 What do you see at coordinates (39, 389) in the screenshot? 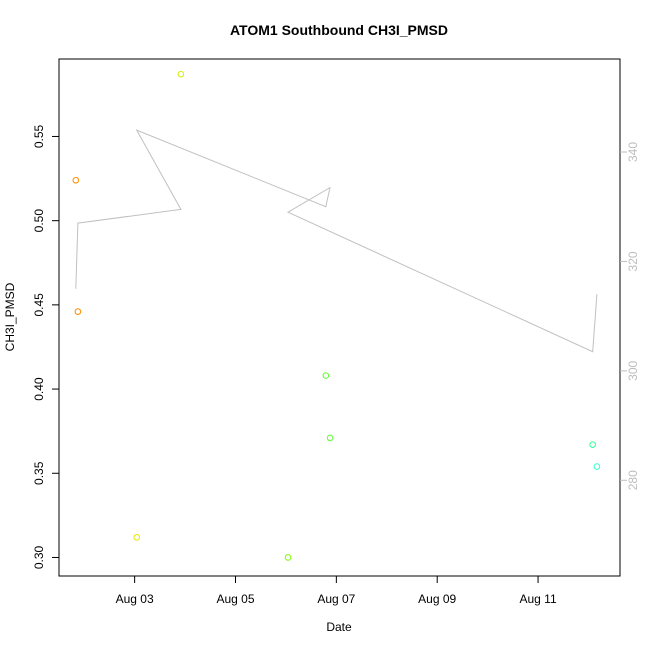
I see `y-tick-label: 0.40` at bounding box center [39, 389].